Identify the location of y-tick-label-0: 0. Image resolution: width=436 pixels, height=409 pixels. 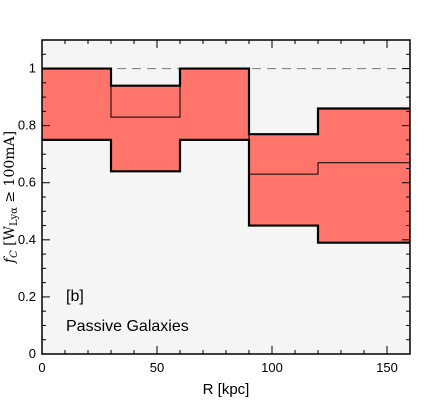
(32, 353).